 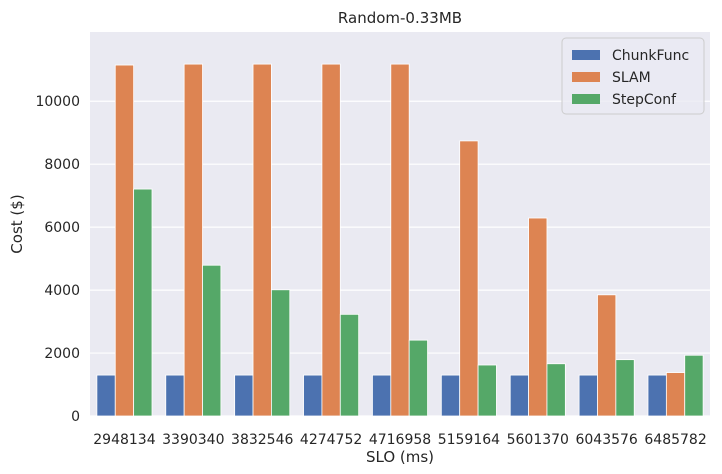 What do you see at coordinates (538, 440) in the screenshot?
I see `x-tick-label: 5601370` at bounding box center [538, 440].